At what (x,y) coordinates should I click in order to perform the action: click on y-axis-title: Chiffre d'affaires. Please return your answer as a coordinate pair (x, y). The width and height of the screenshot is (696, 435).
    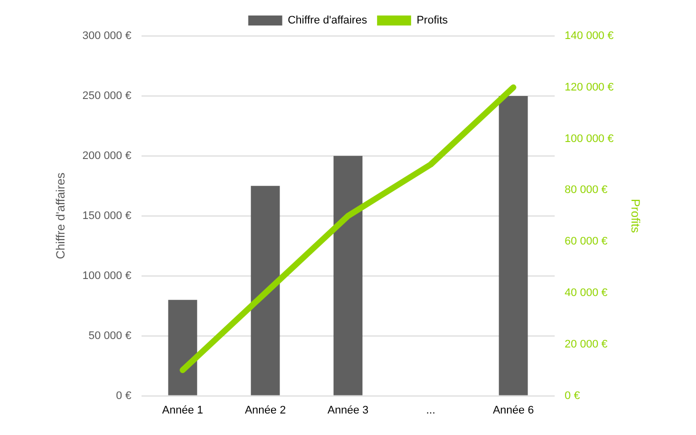
    Looking at the image, I should click on (61, 216).